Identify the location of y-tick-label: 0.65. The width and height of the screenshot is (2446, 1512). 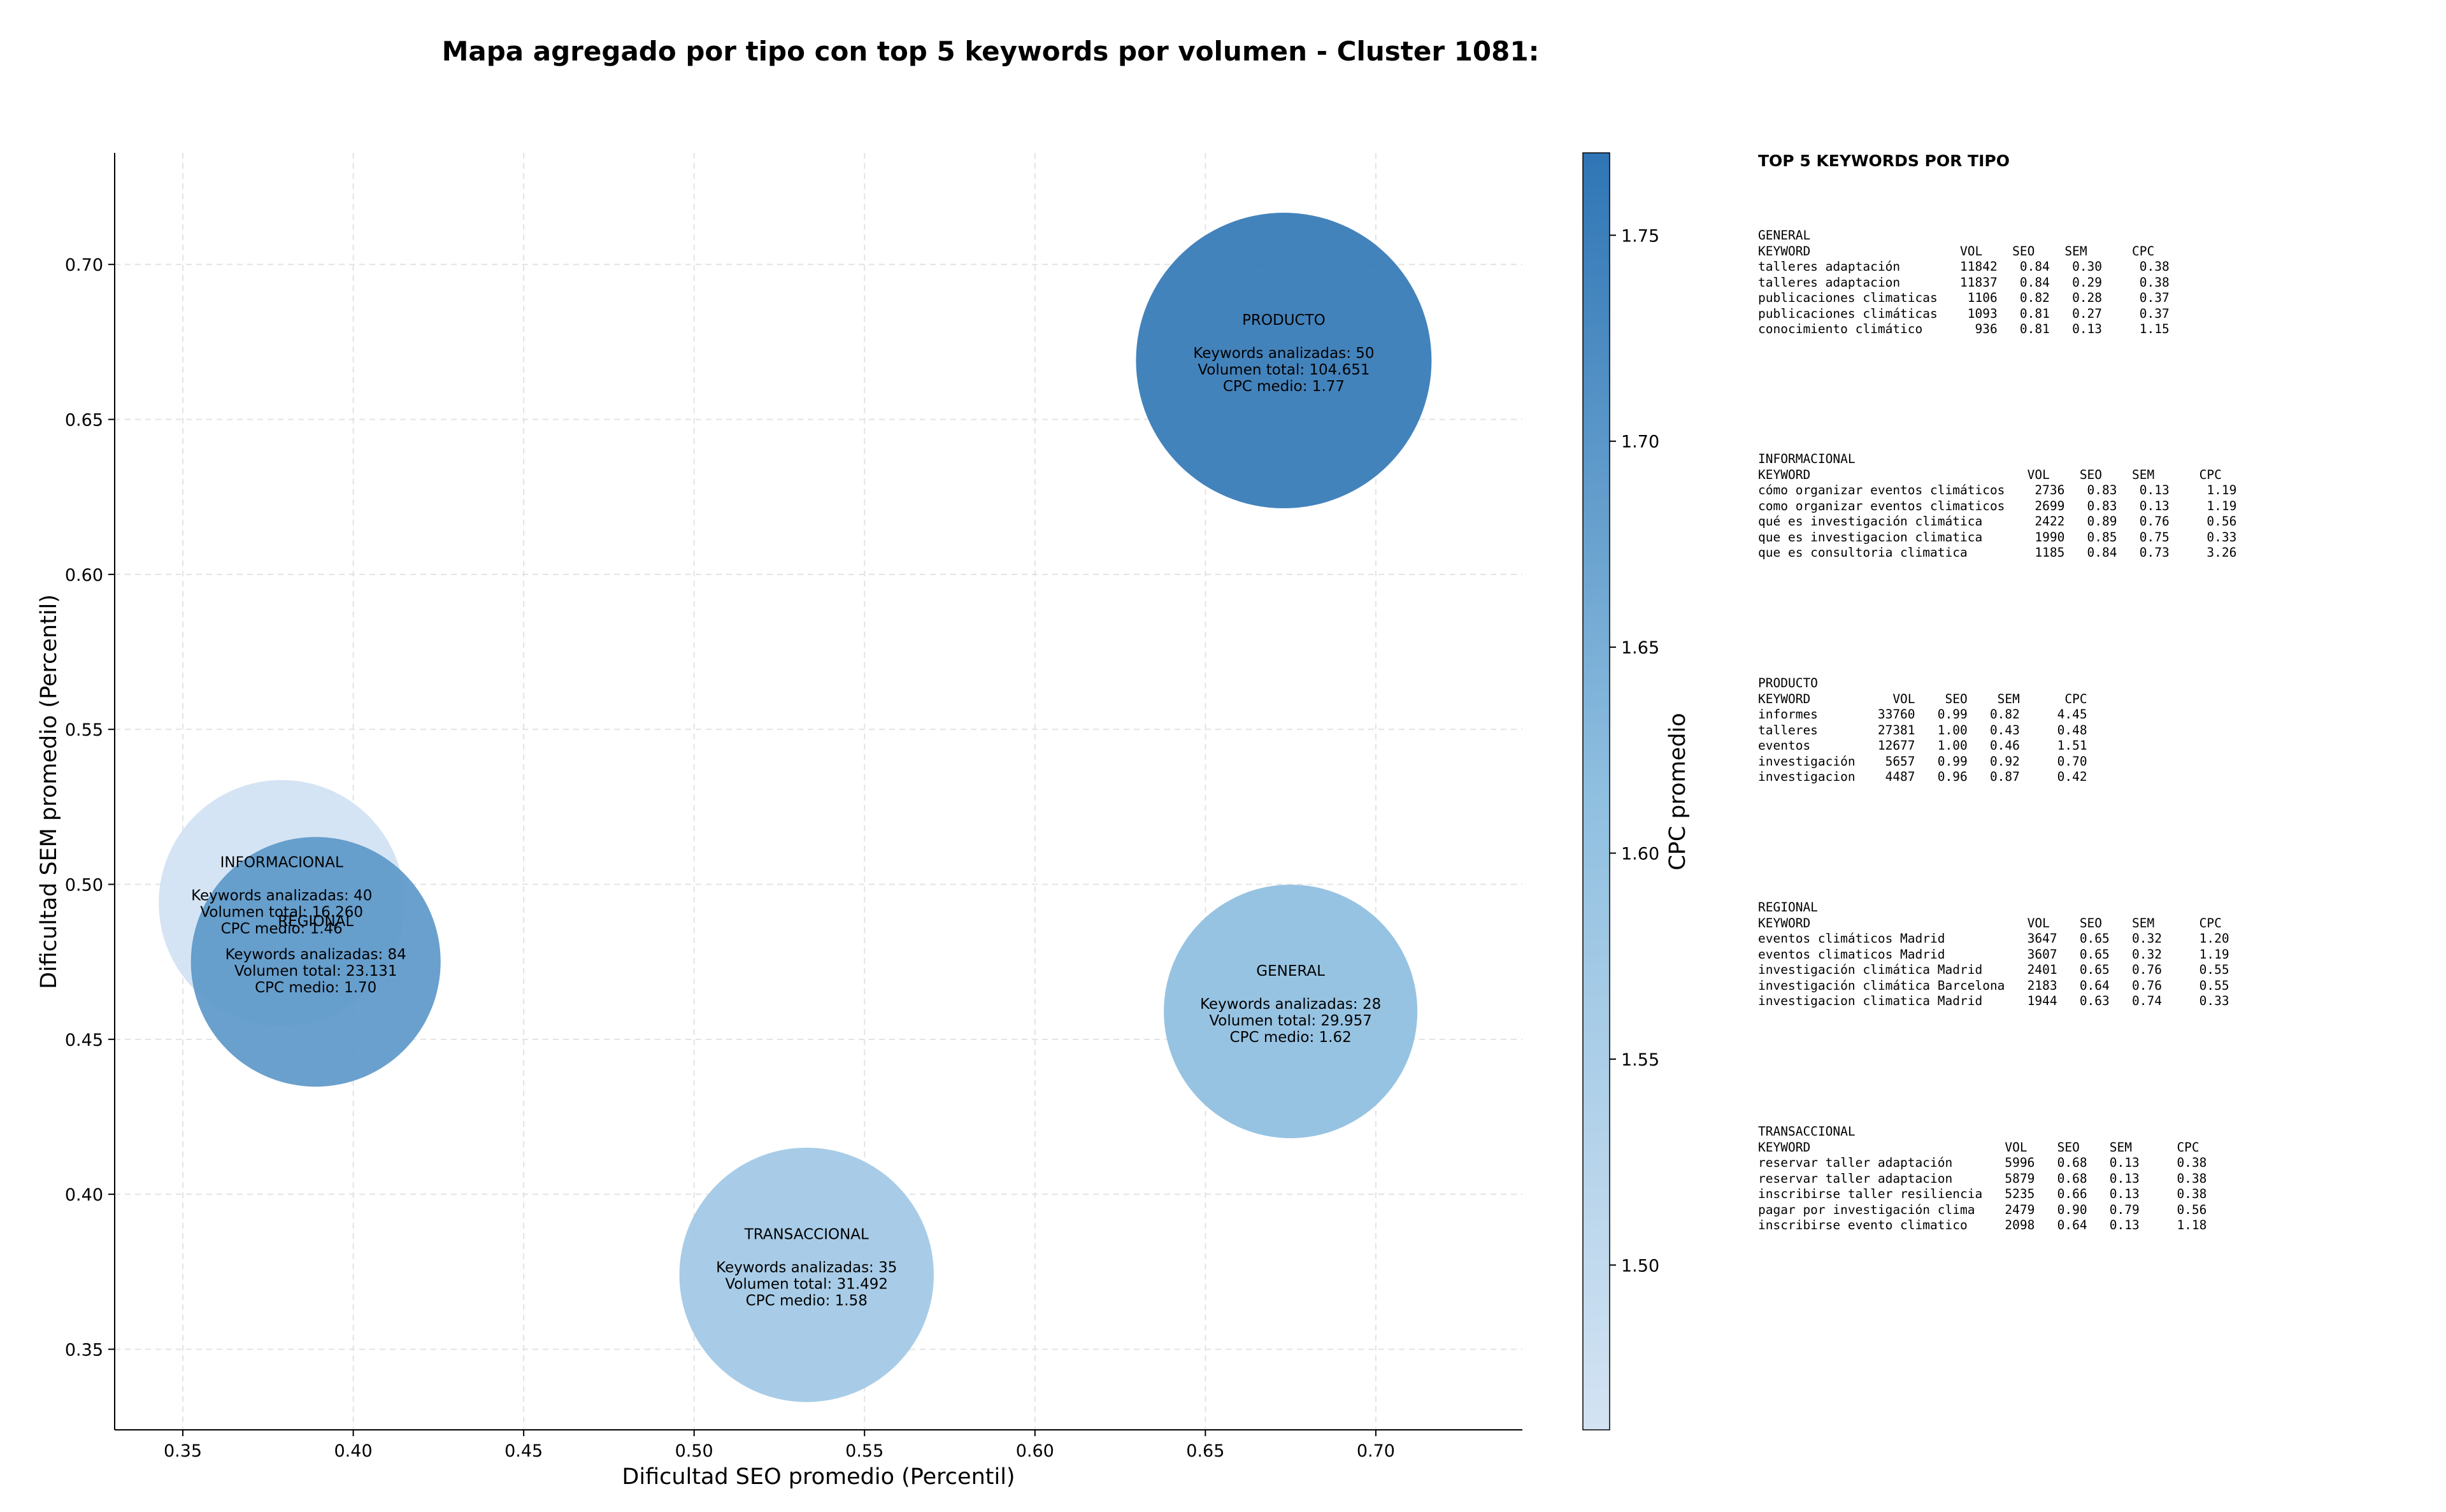
(84, 421).